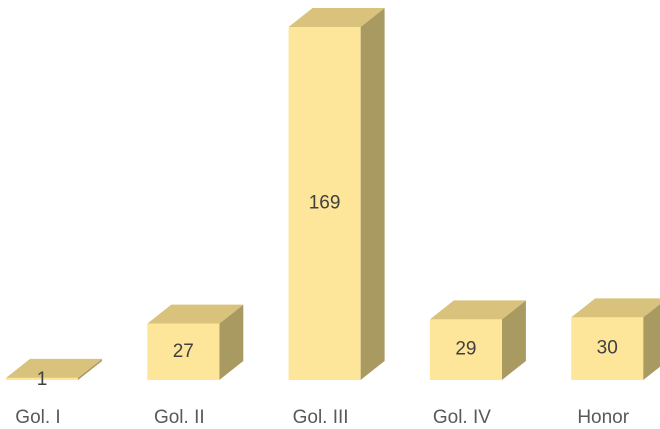  I want to click on data-label: 30, so click(607, 348).